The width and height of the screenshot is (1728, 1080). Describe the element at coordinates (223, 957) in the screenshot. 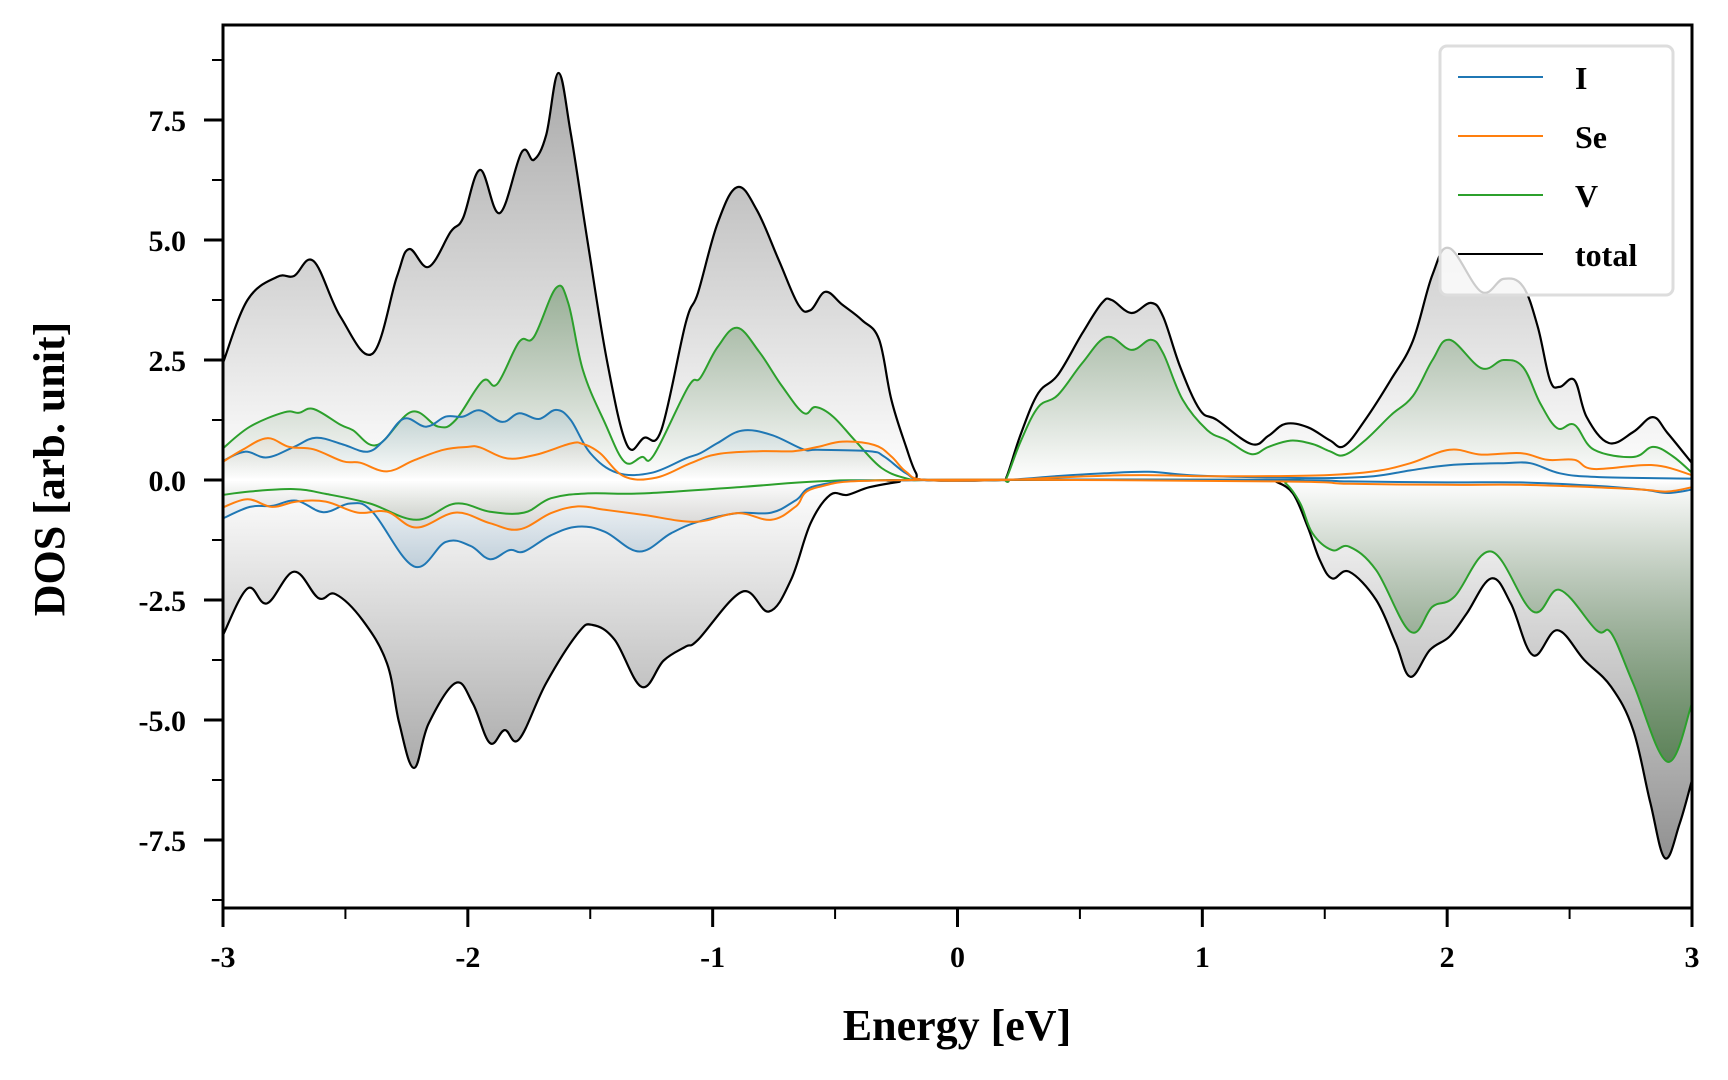

I see `x-tick-label: -3` at that location.